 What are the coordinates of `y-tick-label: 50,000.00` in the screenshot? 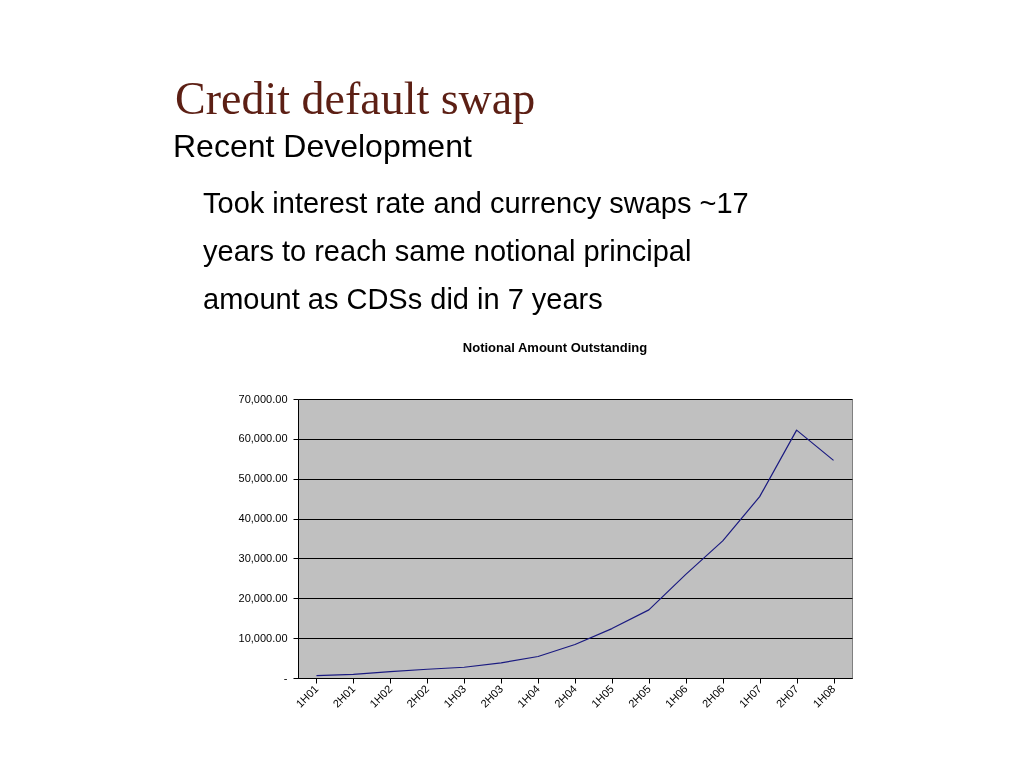 It's located at (263, 478).